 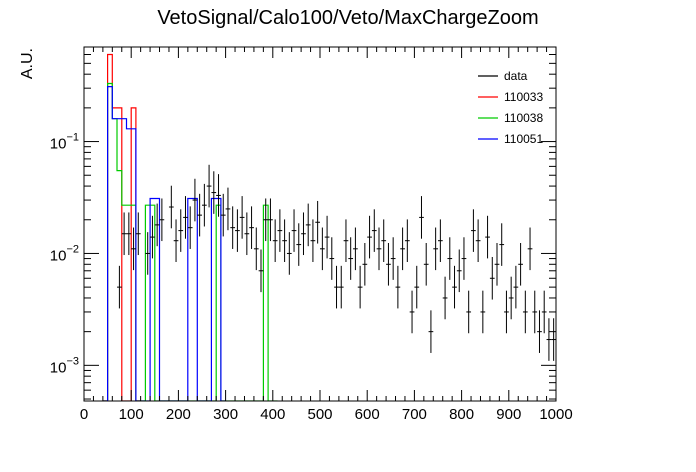 I want to click on legend-label-data: data, so click(x=516, y=76).